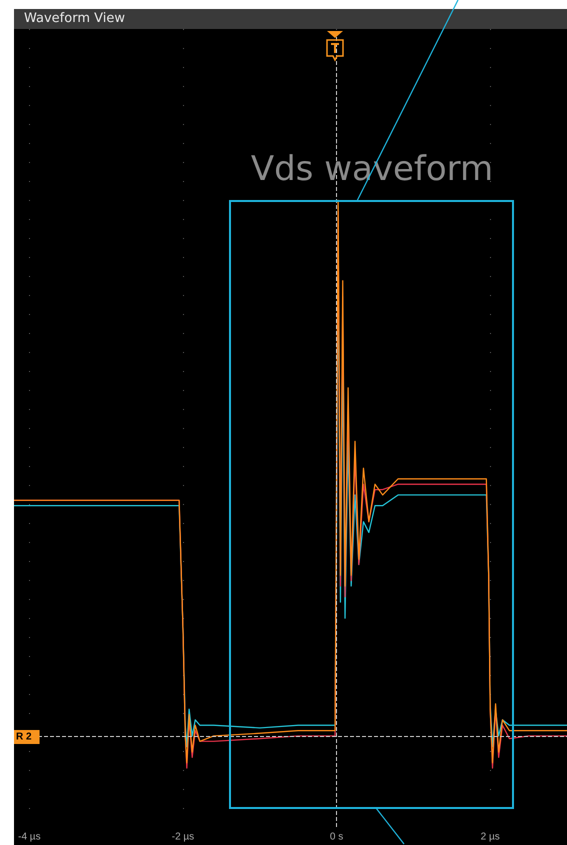 The height and width of the screenshot is (845, 567). Describe the element at coordinates (290, 19) in the screenshot. I see `chart-title: Waveform View` at that location.